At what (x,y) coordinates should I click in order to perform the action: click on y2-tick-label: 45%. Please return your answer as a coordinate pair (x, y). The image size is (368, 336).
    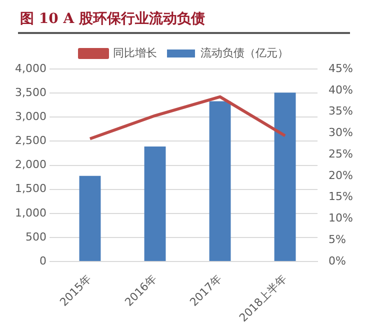
    Looking at the image, I should click on (341, 68).